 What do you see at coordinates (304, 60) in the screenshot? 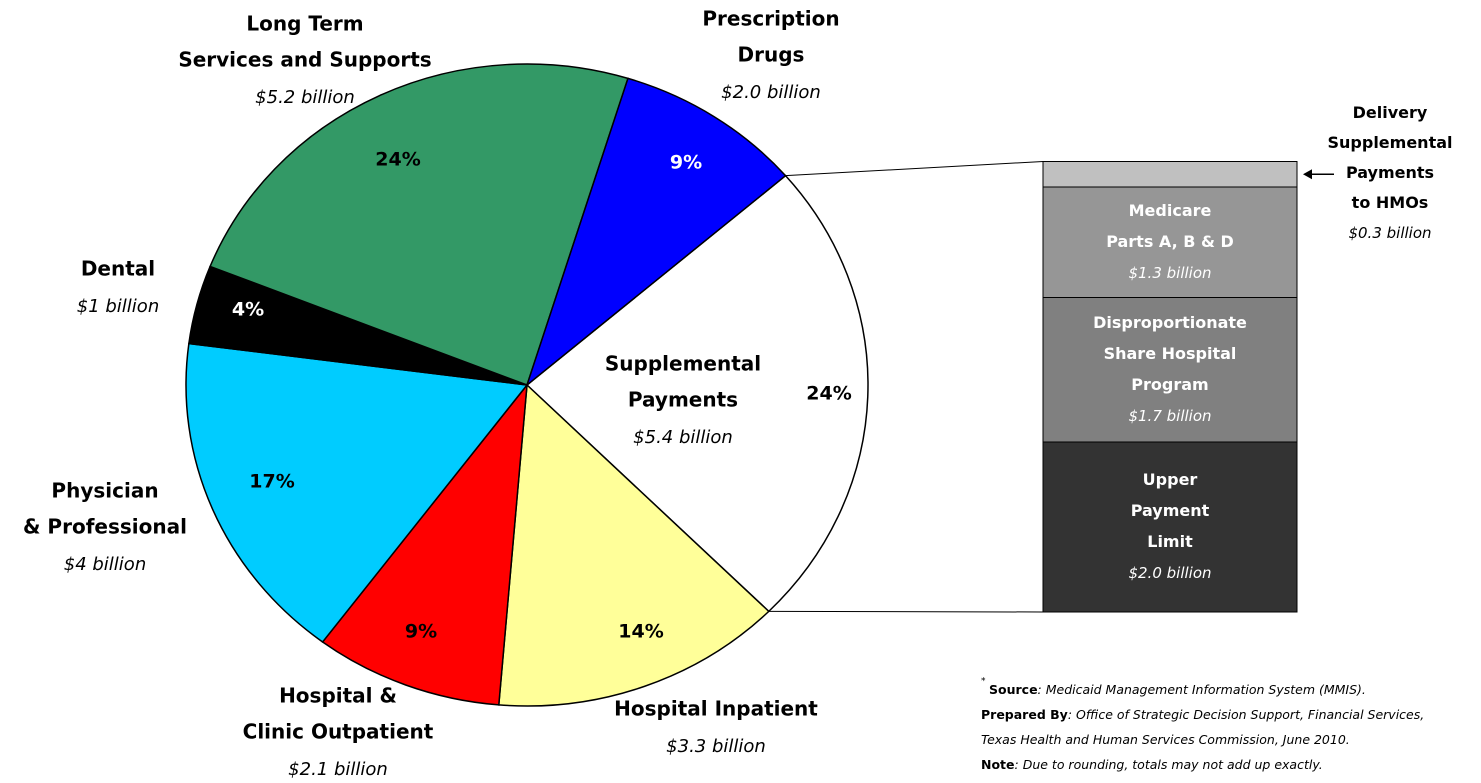
I see `slice-name: Services and Supports` at bounding box center [304, 60].